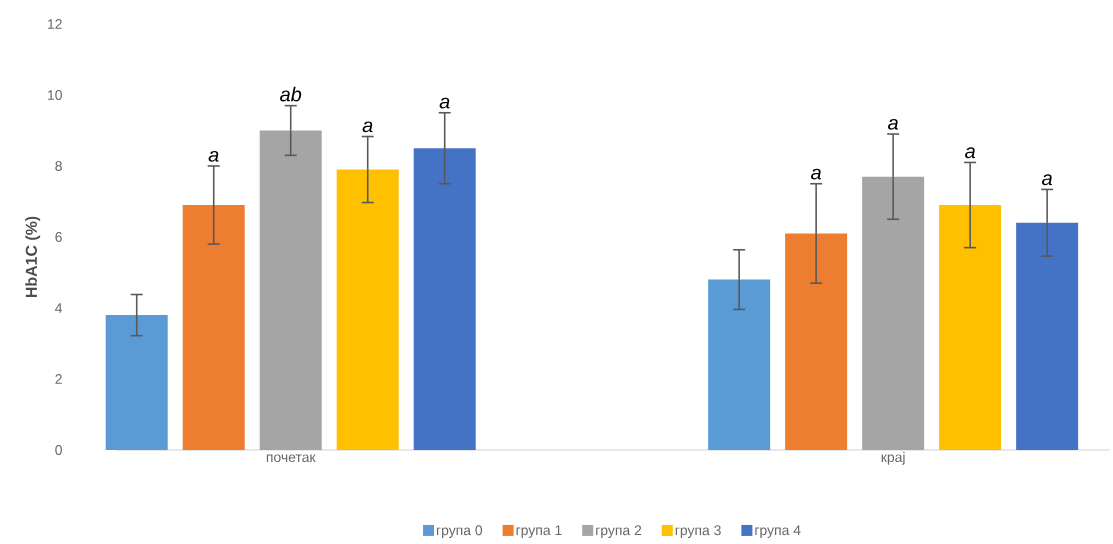 This screenshot has width=1113, height=544. What do you see at coordinates (59, 308) in the screenshot?
I see `y-tick-label: 4` at bounding box center [59, 308].